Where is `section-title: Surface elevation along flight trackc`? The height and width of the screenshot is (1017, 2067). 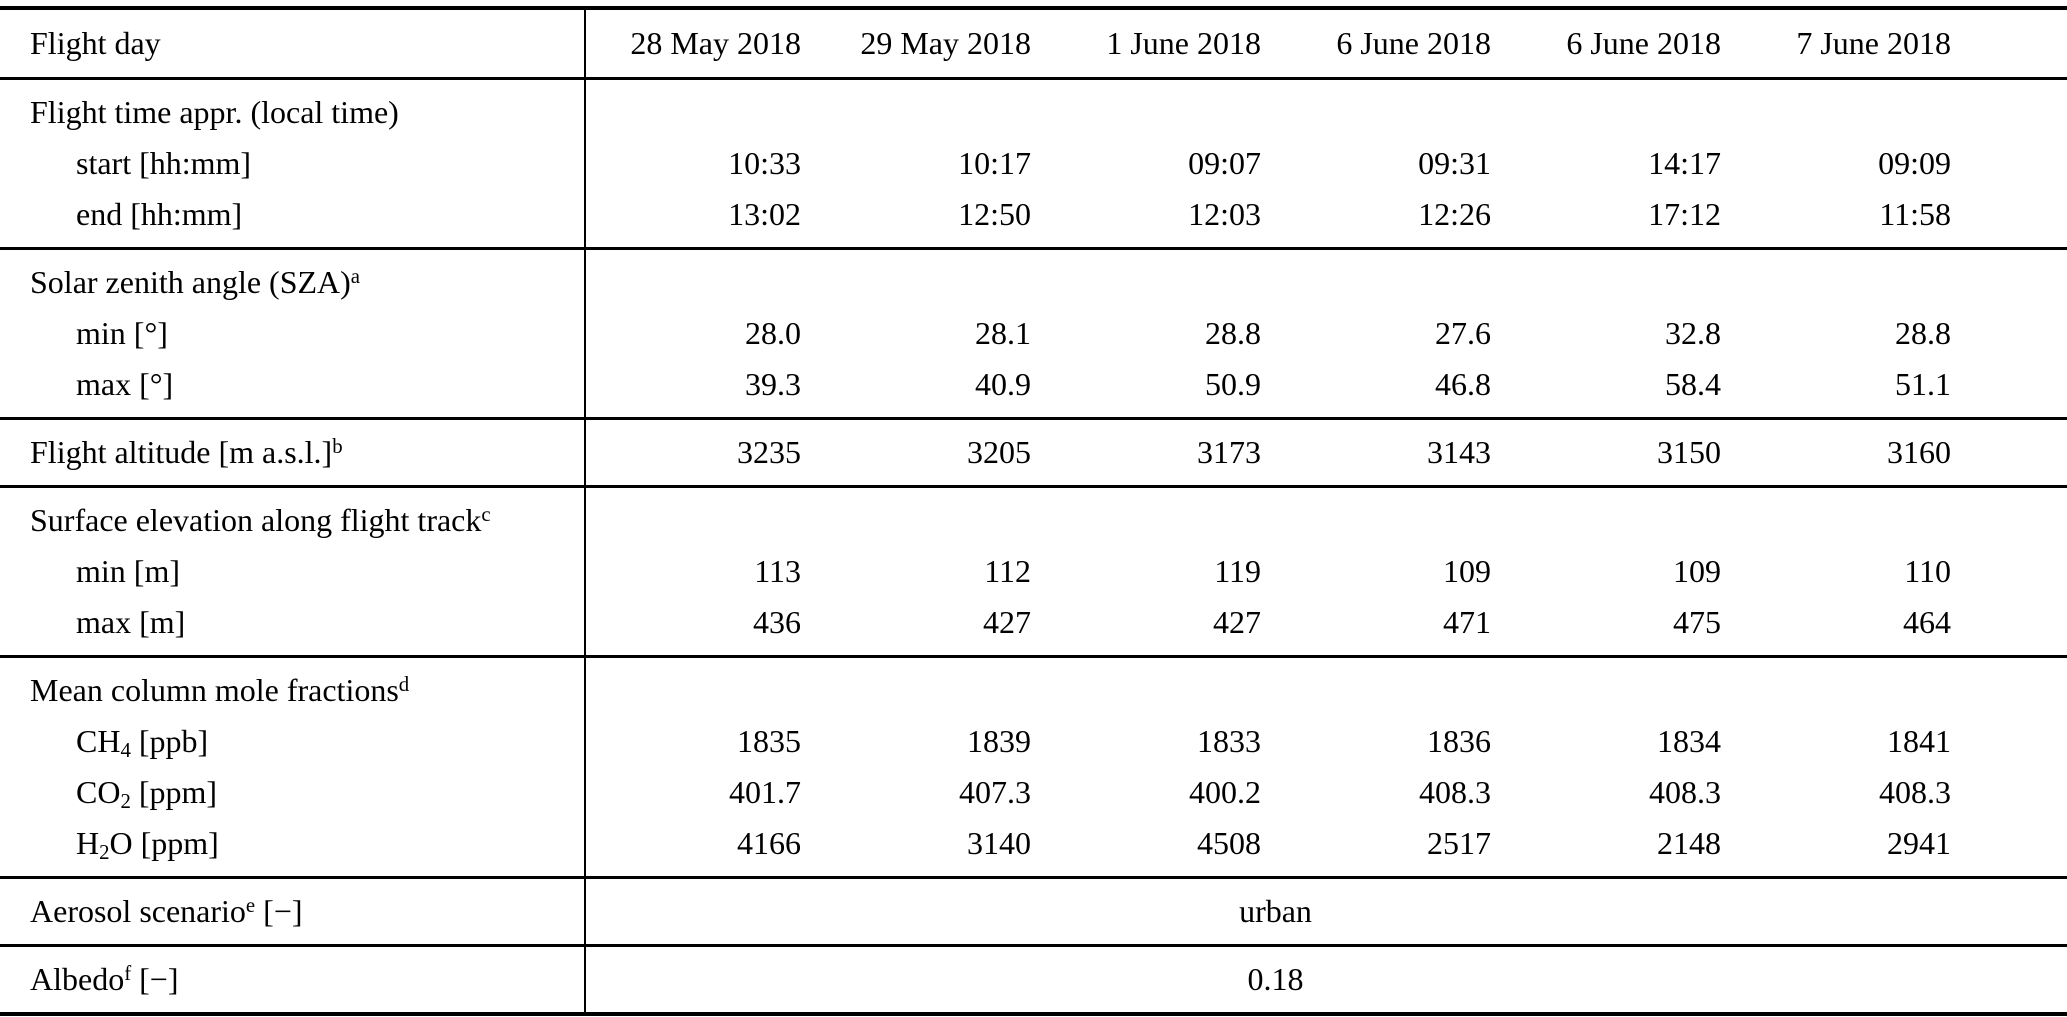 section-title: Surface elevation along flight trackc is located at coordinates (292, 517).